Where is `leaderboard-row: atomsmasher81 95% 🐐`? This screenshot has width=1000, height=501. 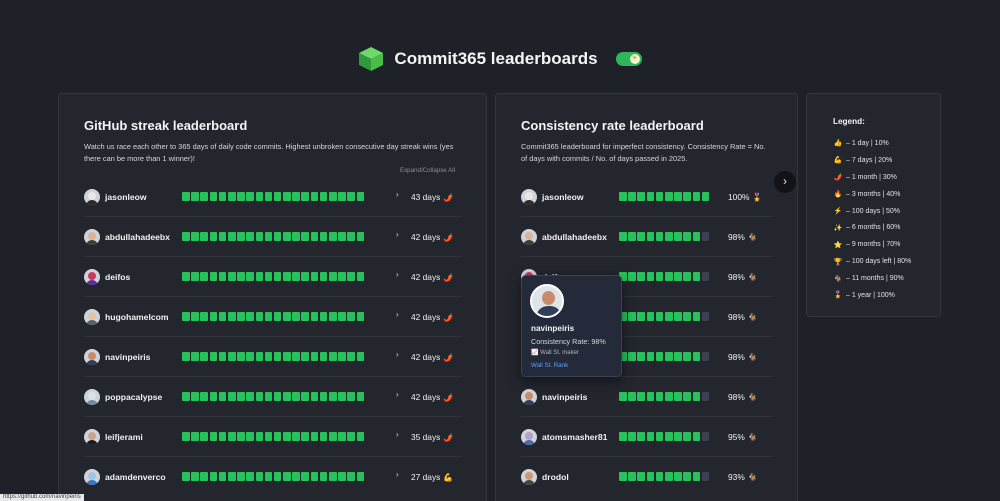
leaderboard-row: atomsmasher81 95% 🐐 is located at coordinates (647, 437).